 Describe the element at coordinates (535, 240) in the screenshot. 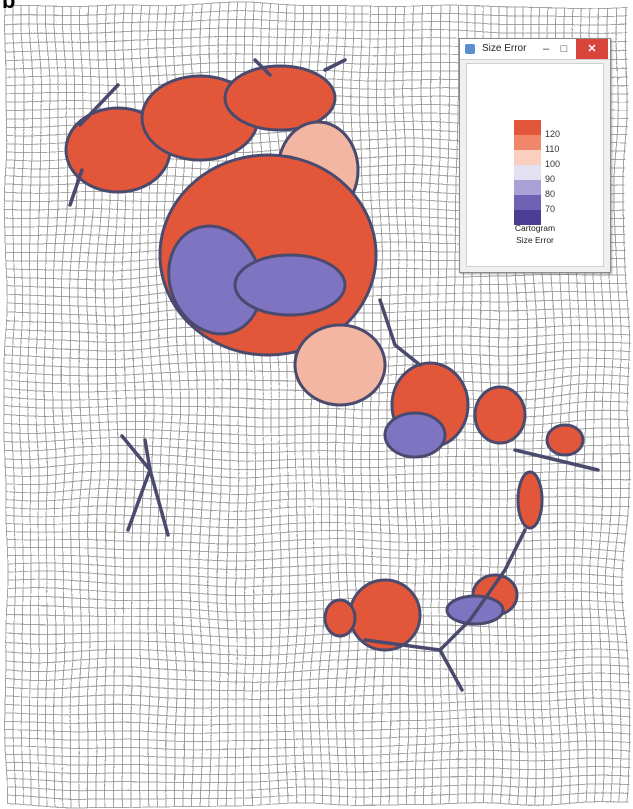

I see `legend-caption-line2: Size Error` at that location.